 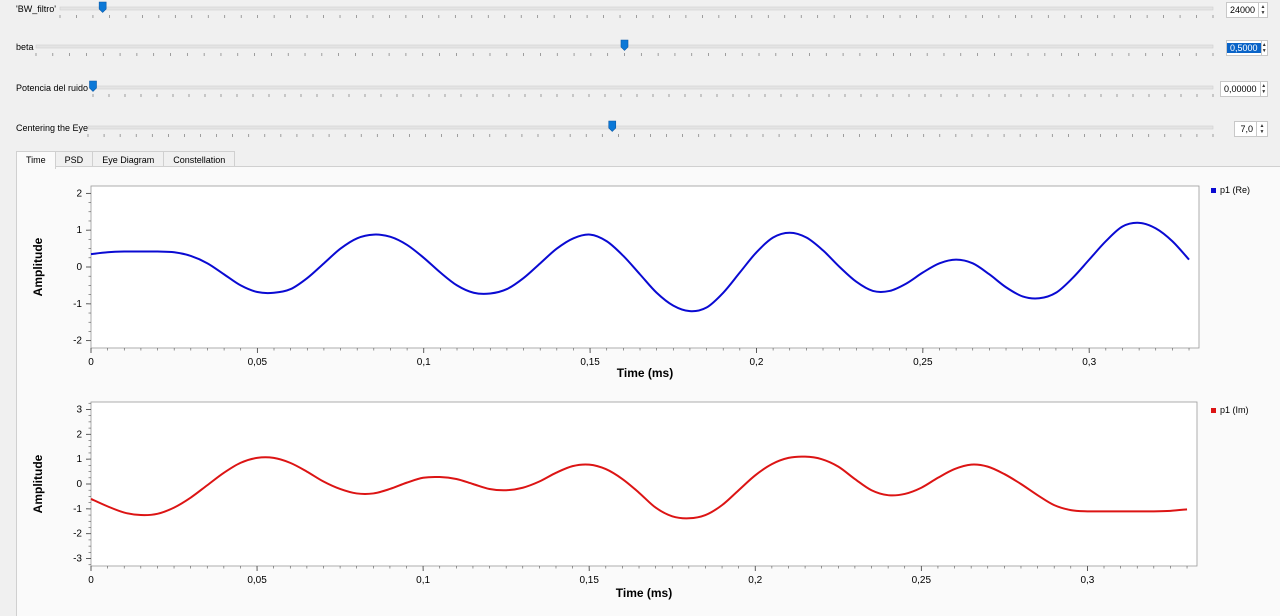 What do you see at coordinates (1244, 48) in the screenshot?
I see `spinbox-value: 0,5000` at bounding box center [1244, 48].